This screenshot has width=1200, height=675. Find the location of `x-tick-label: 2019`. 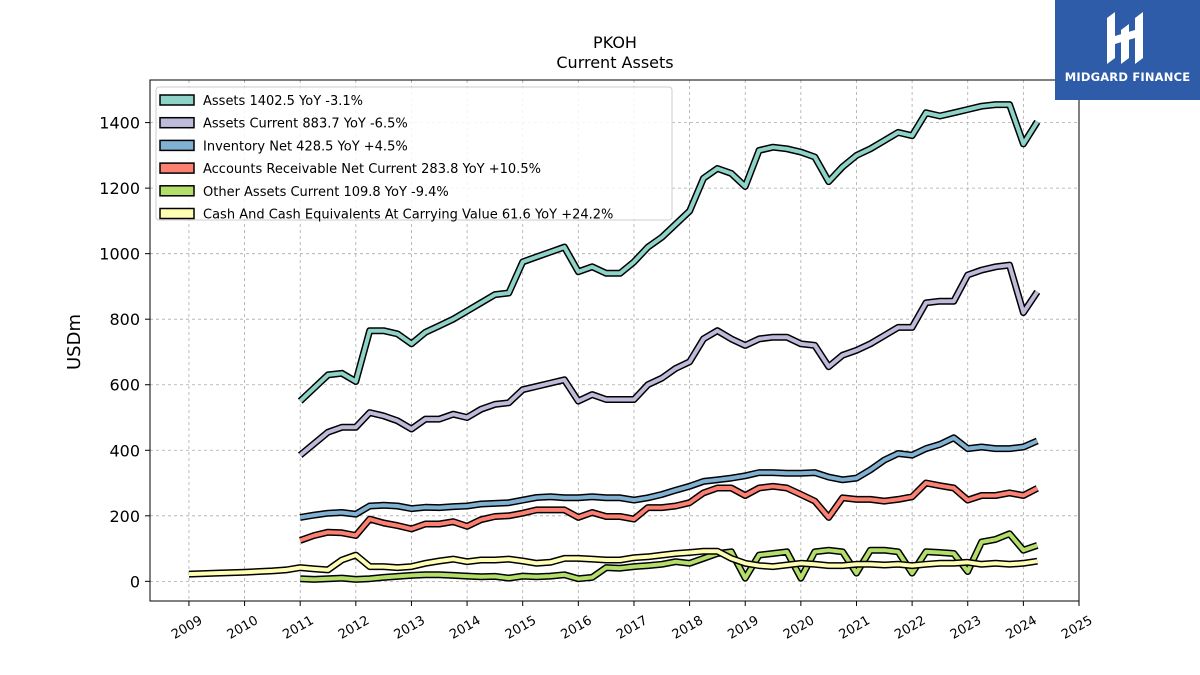

x-tick-label: 2019 is located at coordinates (743, 628).